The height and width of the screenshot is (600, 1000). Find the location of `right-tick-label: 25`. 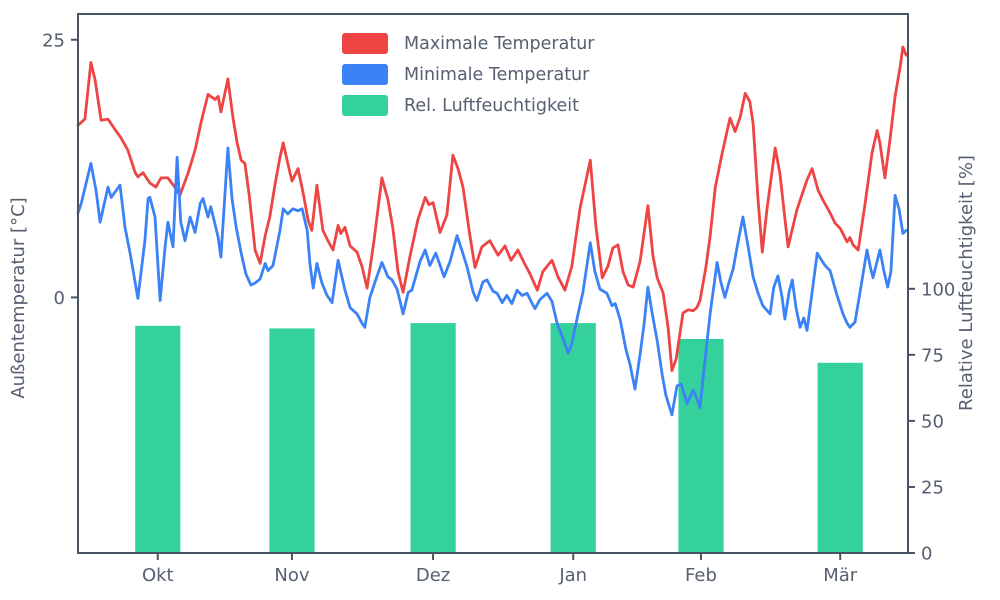

right-tick-label: 25 is located at coordinates (932, 487).